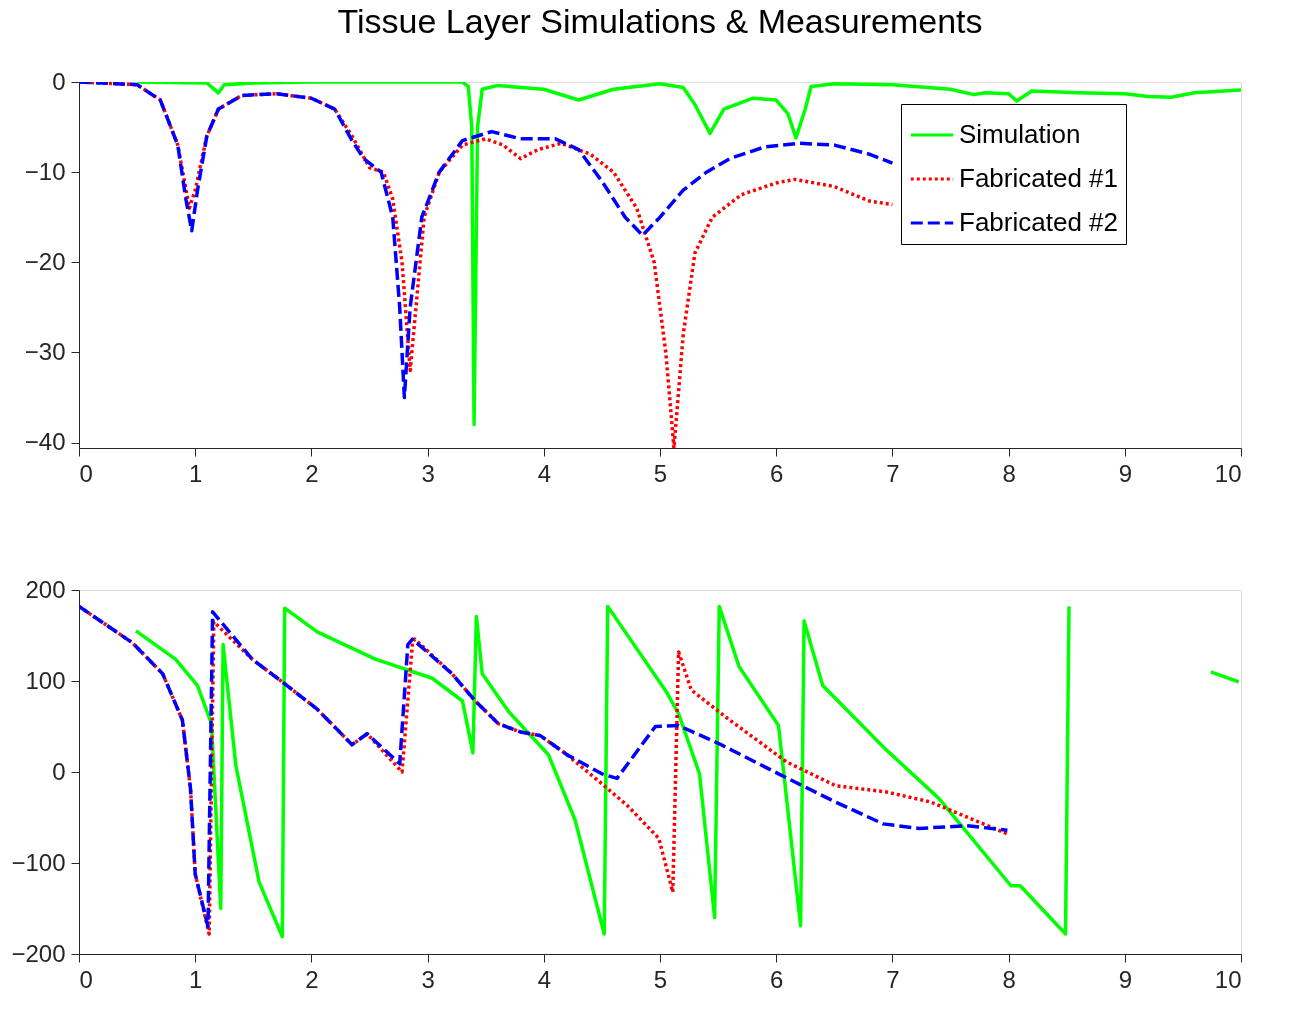 Image resolution: width=1294 pixels, height=1030 pixels. Describe the element at coordinates (45, 351) in the screenshot. I see `y-tick-label: −30` at that location.